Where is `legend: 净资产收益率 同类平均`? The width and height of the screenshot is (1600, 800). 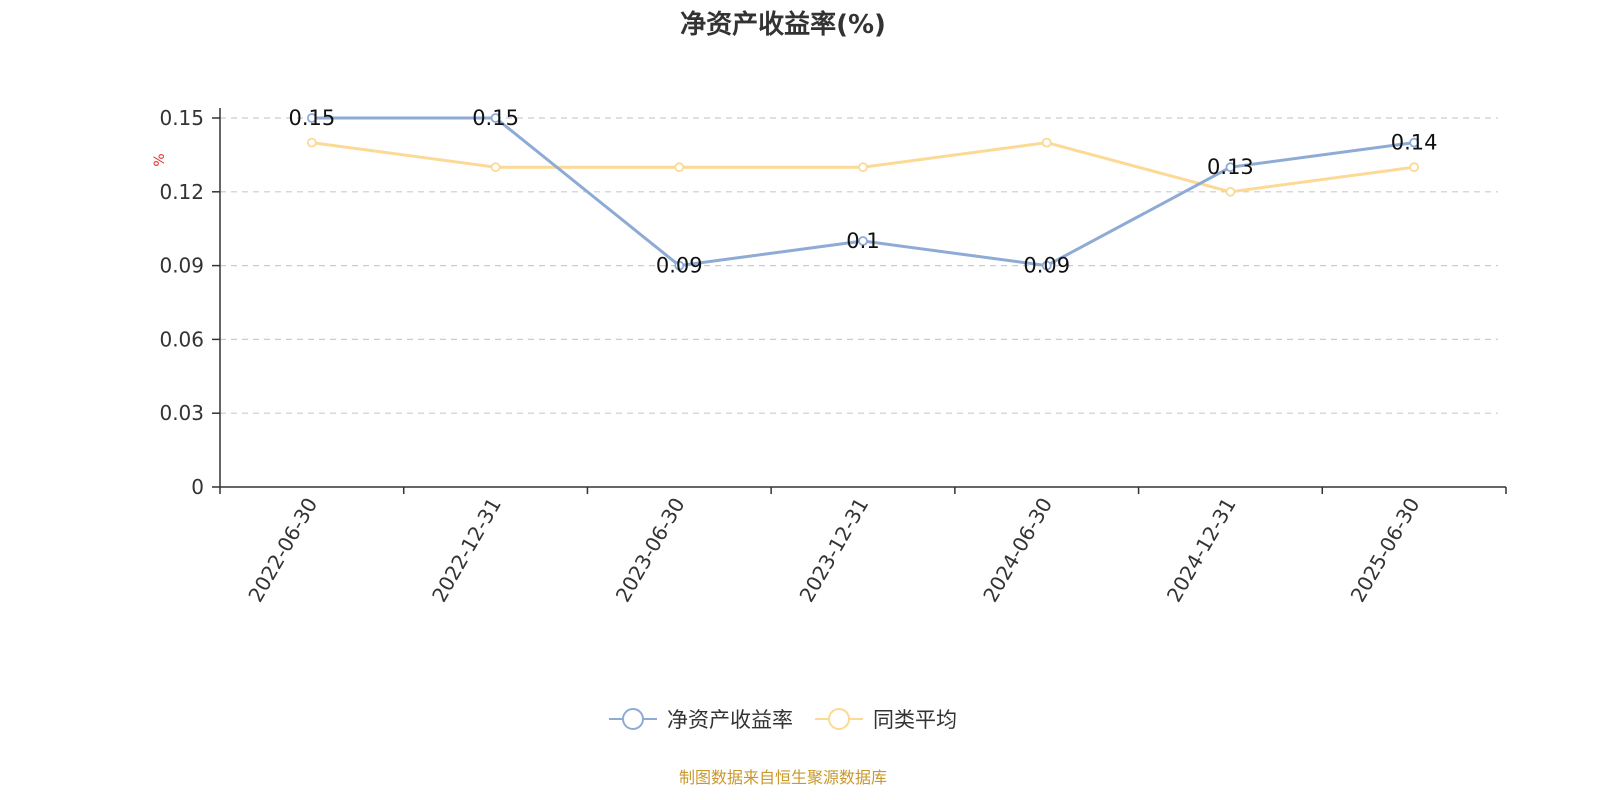 legend: 净资产收益率 同类平均 is located at coordinates (783, 719).